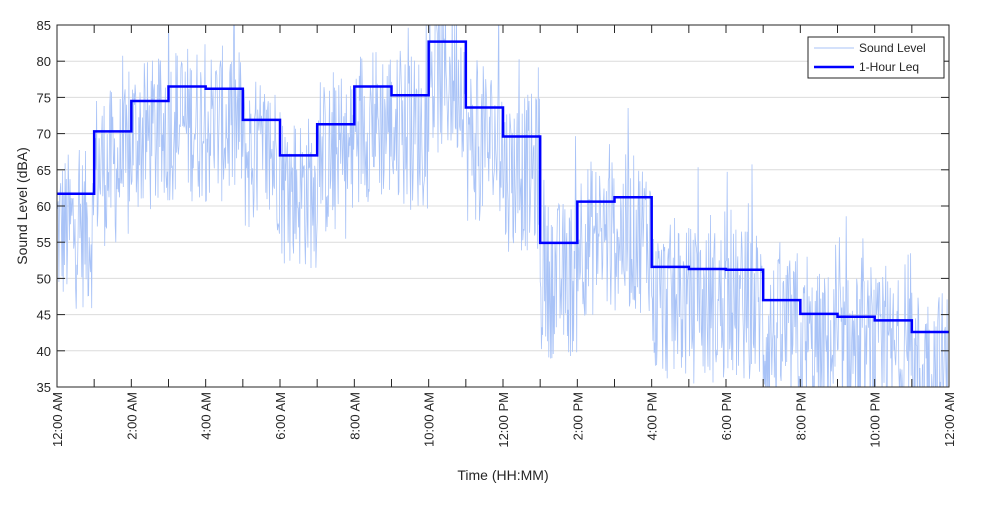  I want to click on x-tick-label: 6:00 PM, so click(726, 416).